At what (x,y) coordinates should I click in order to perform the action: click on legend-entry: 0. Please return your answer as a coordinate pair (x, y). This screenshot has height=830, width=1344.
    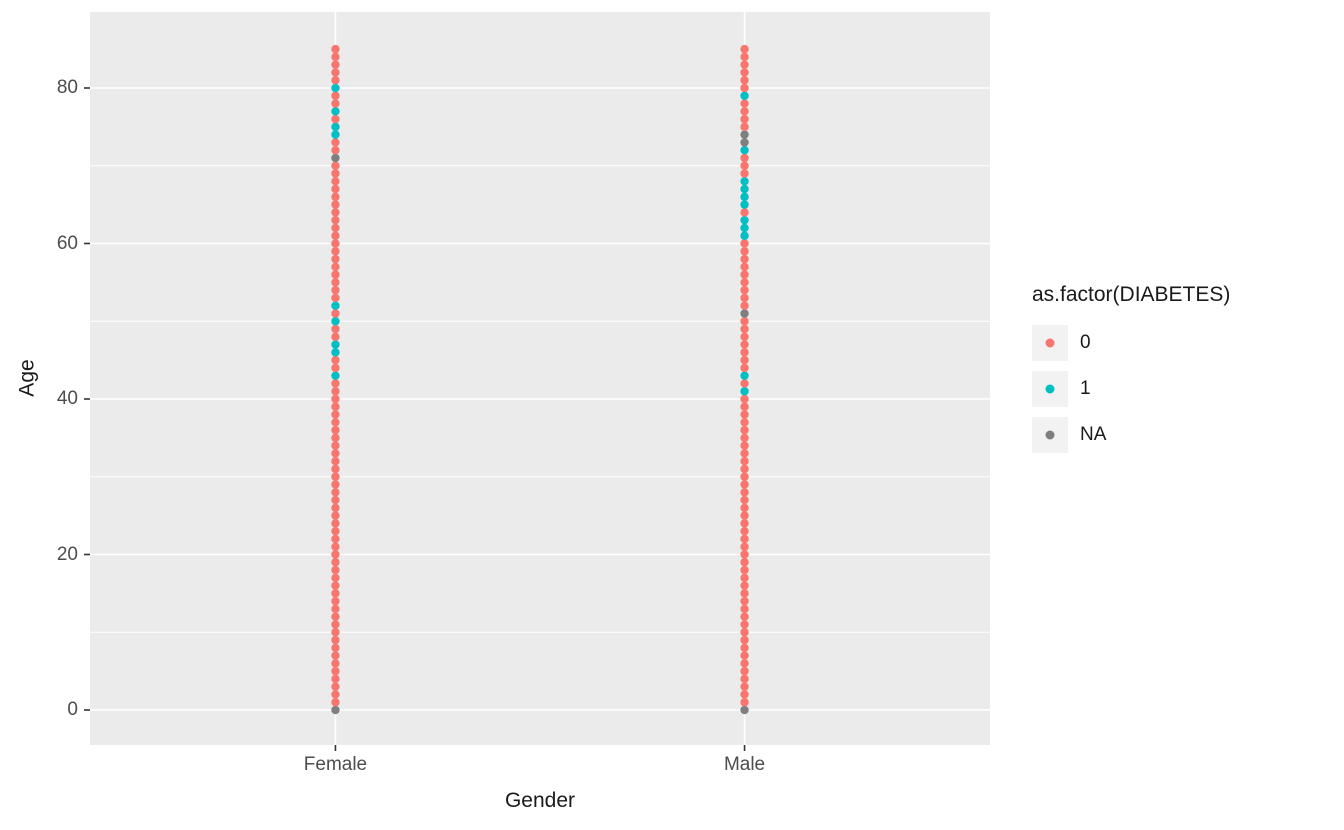
    Looking at the image, I should click on (1131, 343).